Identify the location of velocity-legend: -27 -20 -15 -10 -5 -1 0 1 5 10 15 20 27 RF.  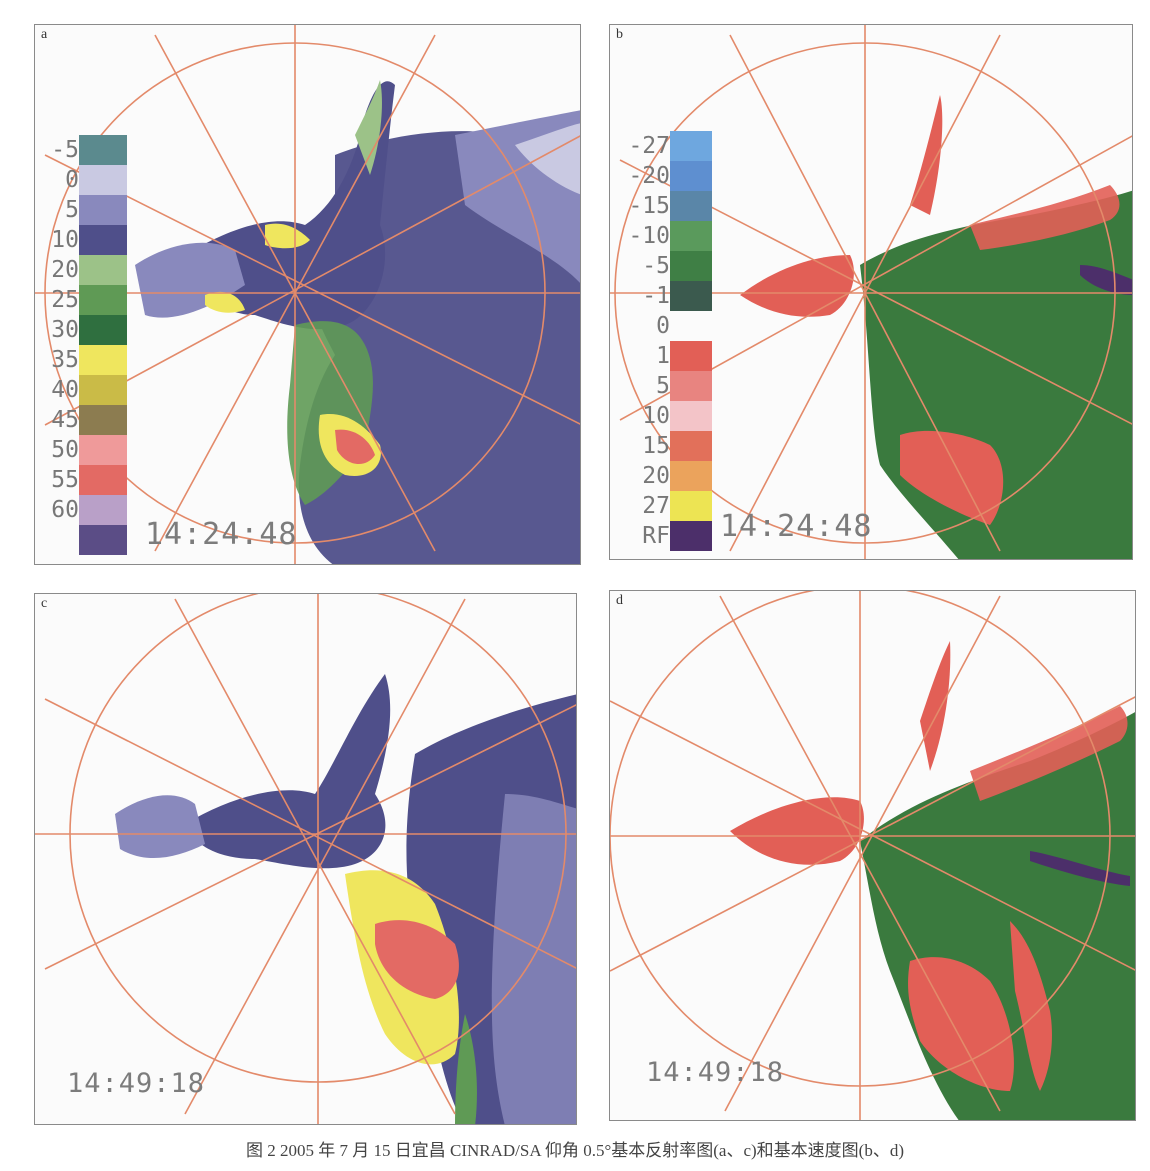
(665, 341).